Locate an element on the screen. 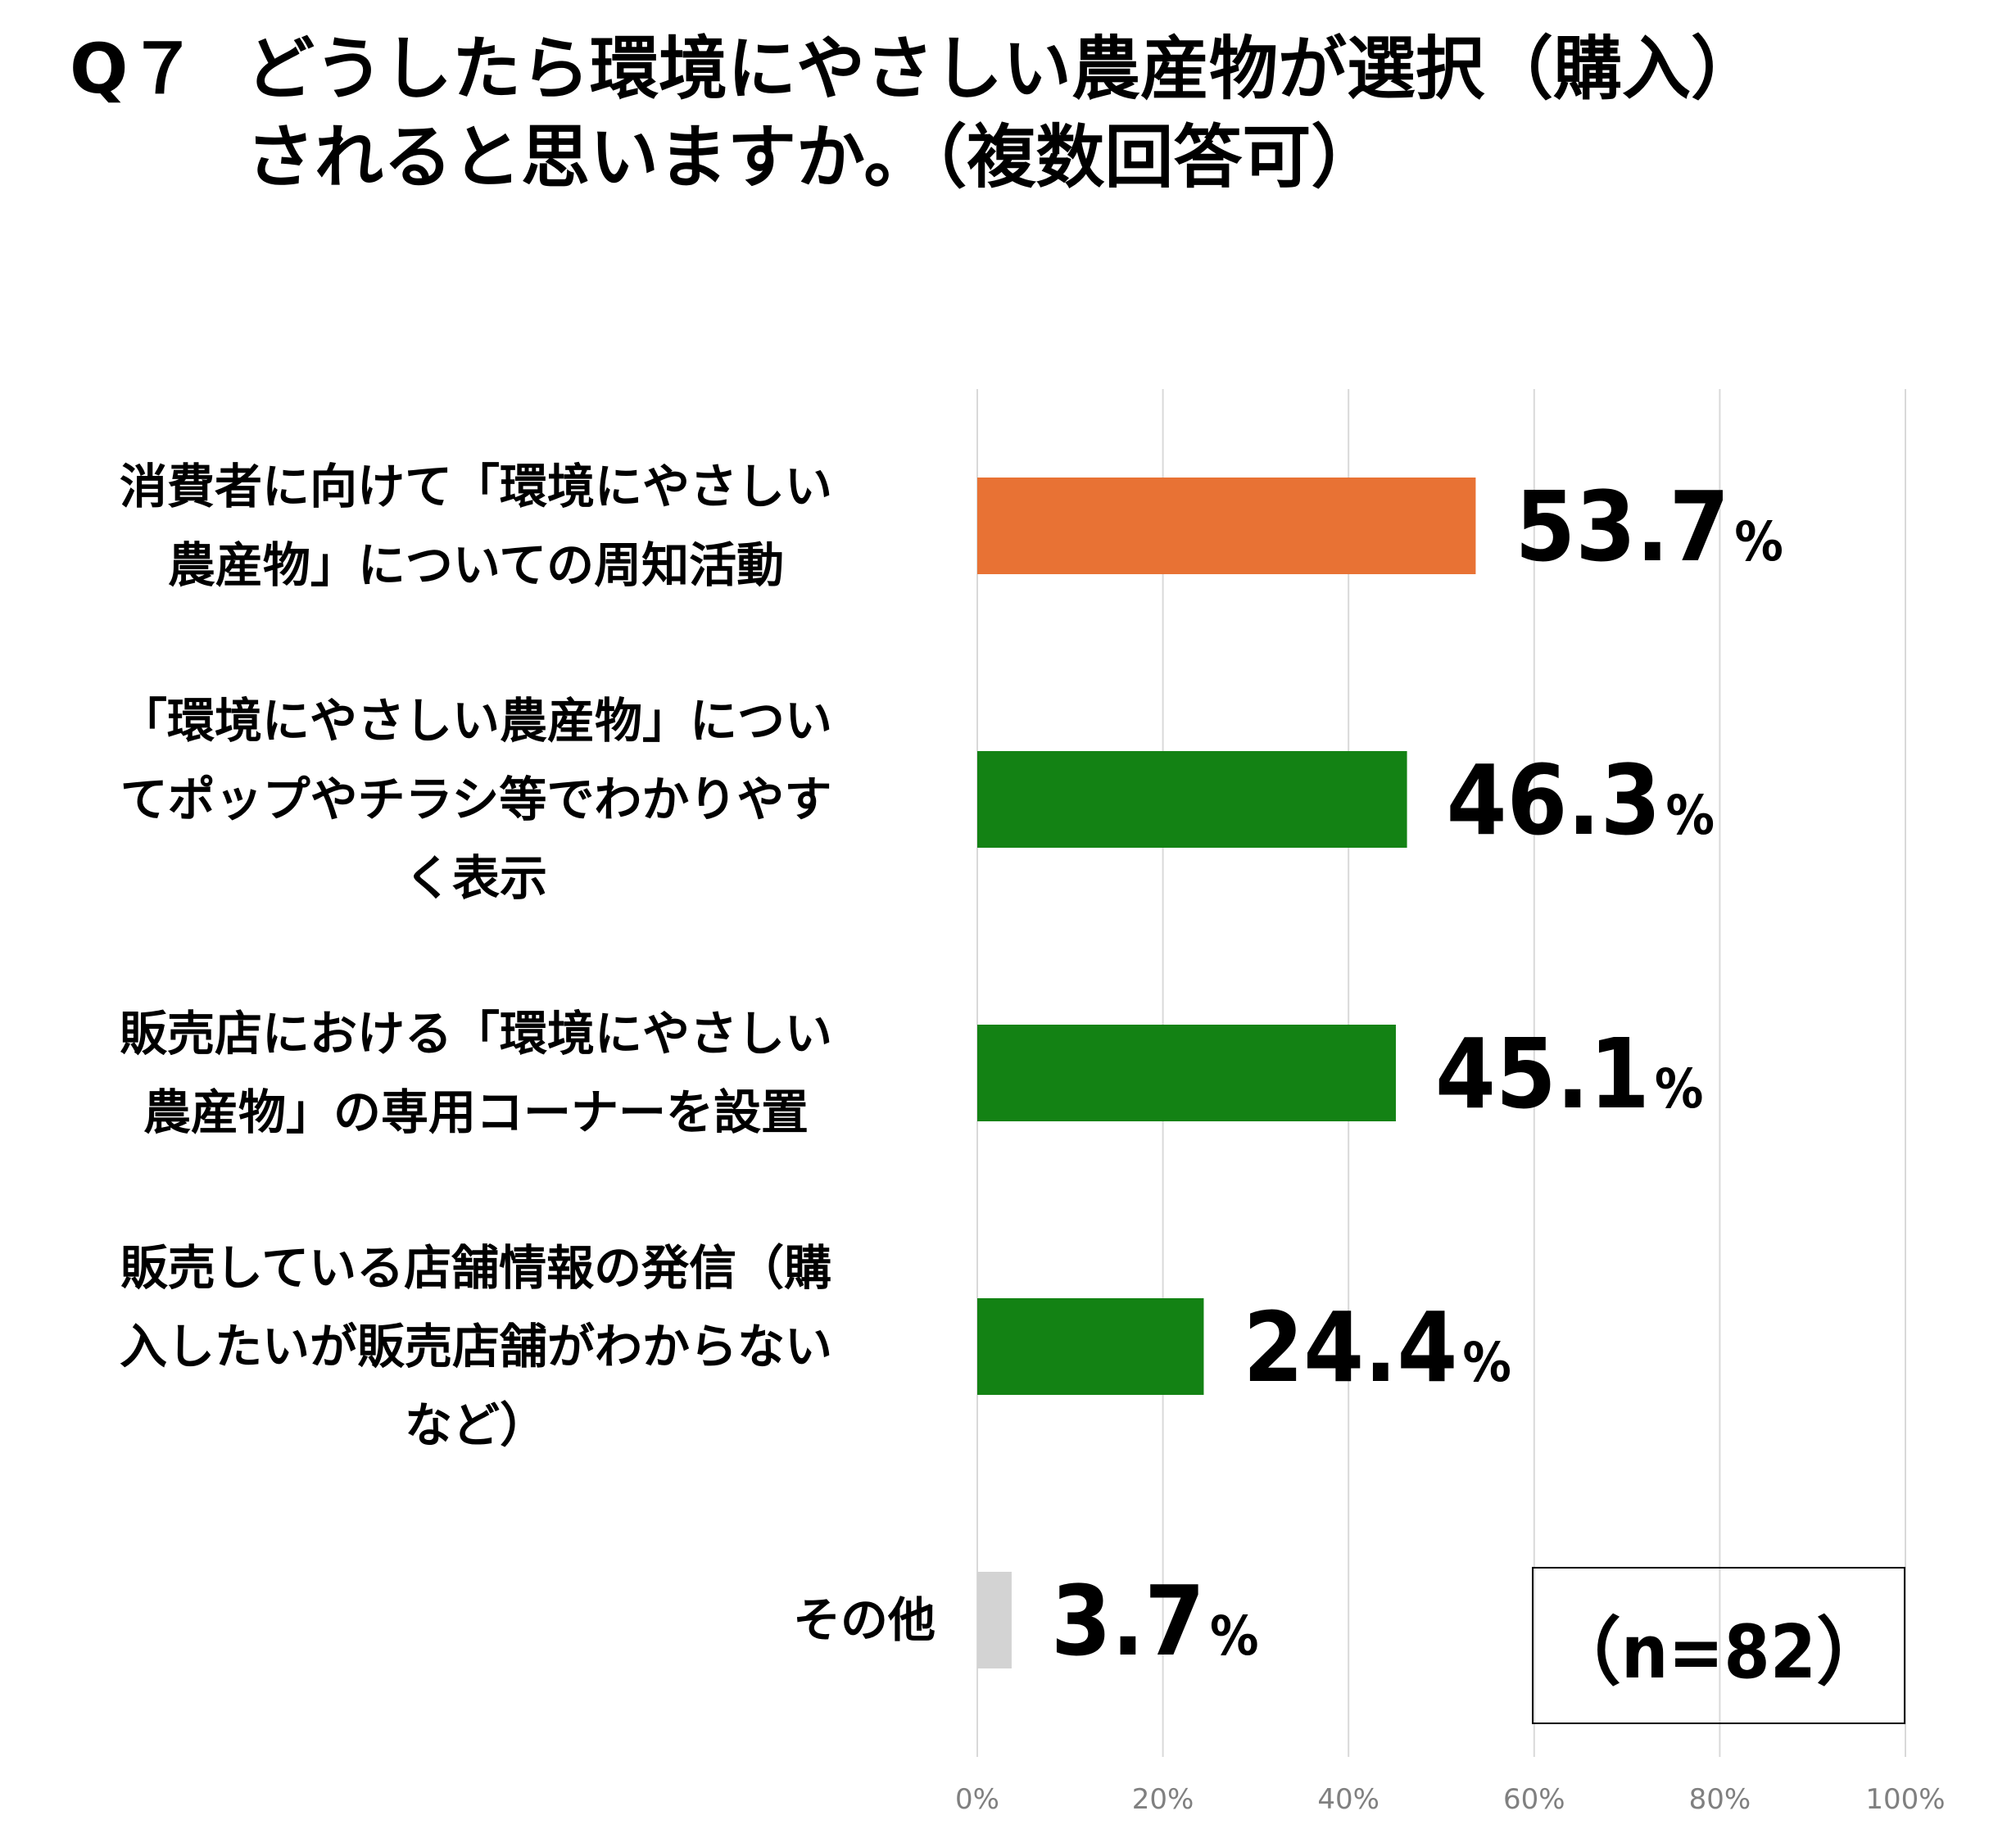 The width and height of the screenshot is (2016, 1838). category-label: 消費者に向けて「環境にやさしい 農産物」についての周知活動 is located at coordinates (476, 525).